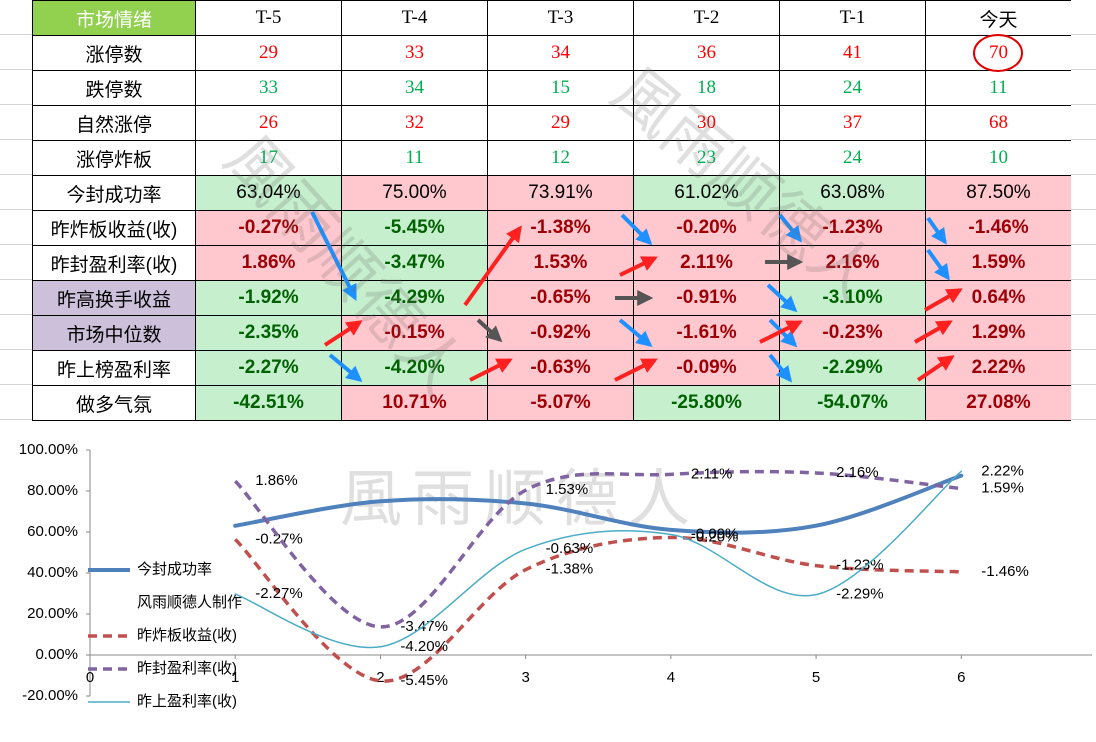  I want to click on cell: -0.09%, so click(706, 368).